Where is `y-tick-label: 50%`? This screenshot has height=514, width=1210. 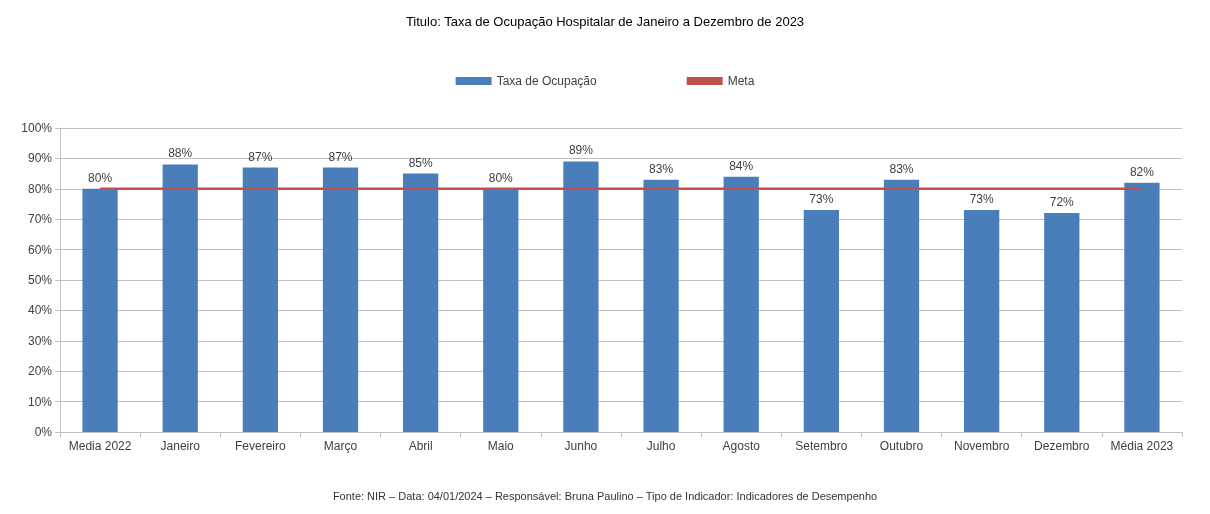 y-tick-label: 50% is located at coordinates (40, 280).